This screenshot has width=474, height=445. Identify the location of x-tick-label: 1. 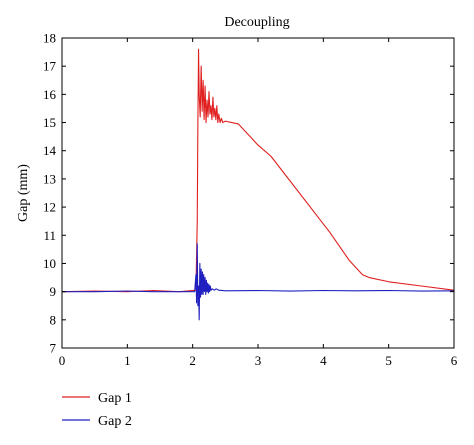
(127, 360).